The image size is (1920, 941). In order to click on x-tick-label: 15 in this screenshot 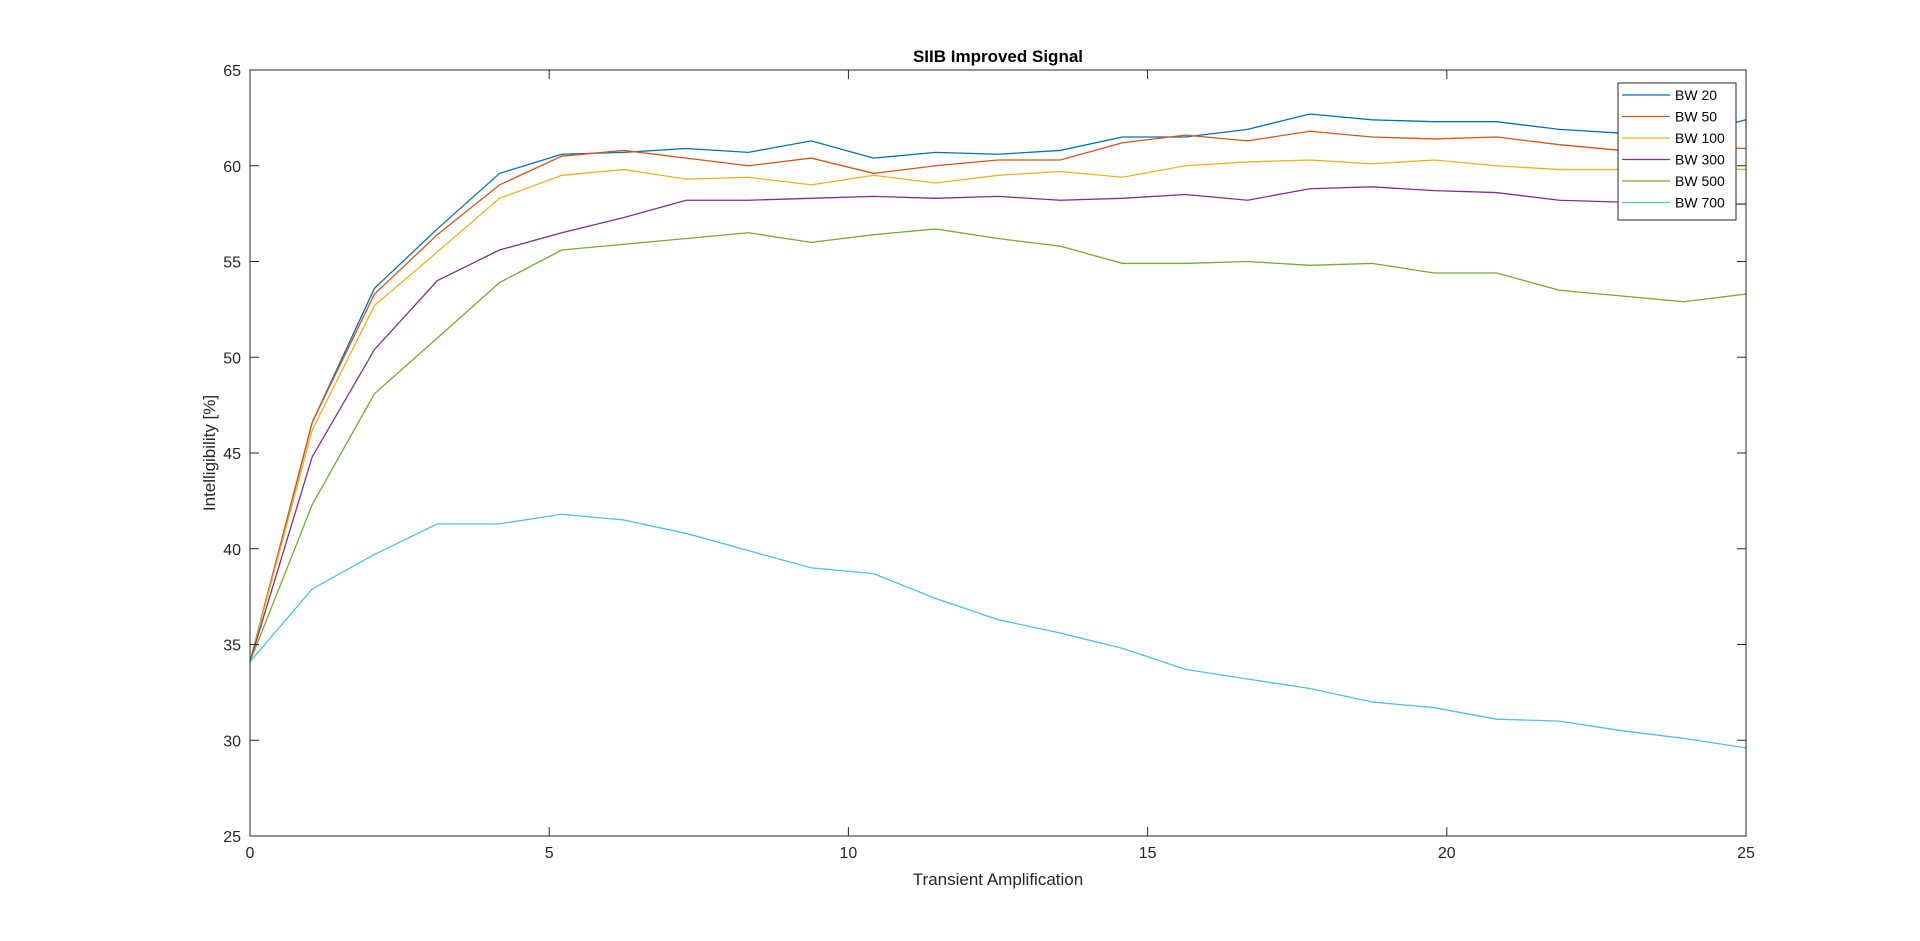, I will do `click(1148, 853)`.